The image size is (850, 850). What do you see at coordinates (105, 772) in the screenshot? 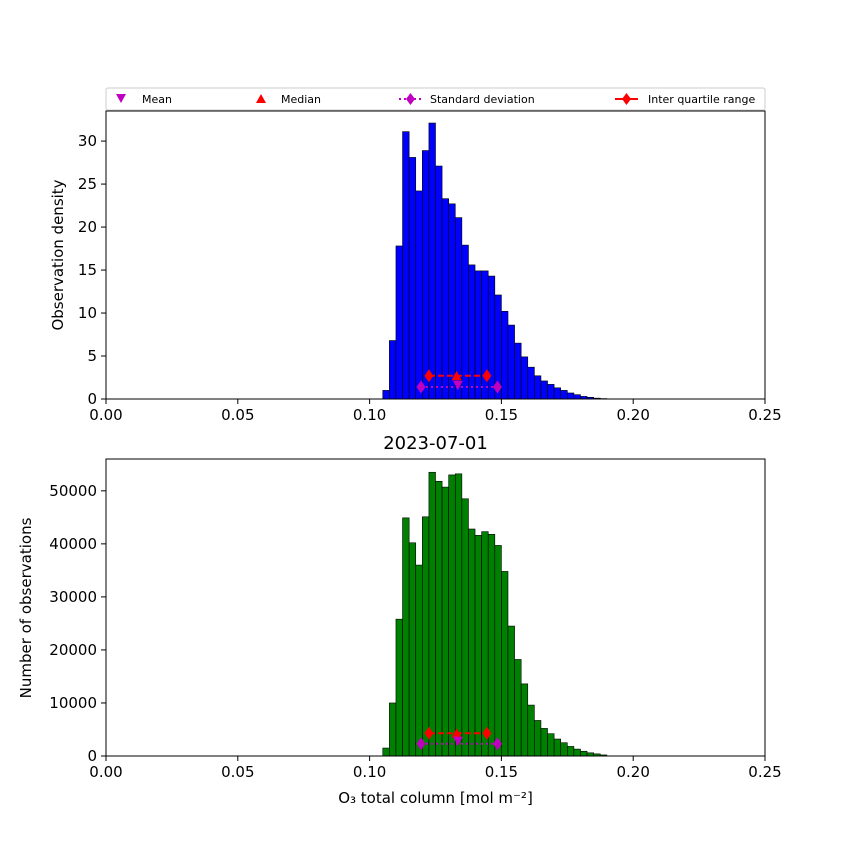
I see `bottom-x-tick-label: 0.00` at bounding box center [105, 772].